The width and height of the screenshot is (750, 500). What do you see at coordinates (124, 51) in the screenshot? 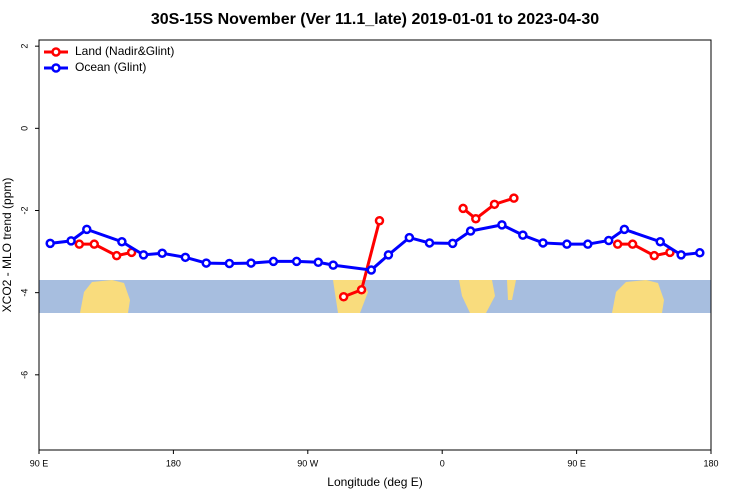
I see `legend-label: Land (Nadir&Glint)` at bounding box center [124, 51].